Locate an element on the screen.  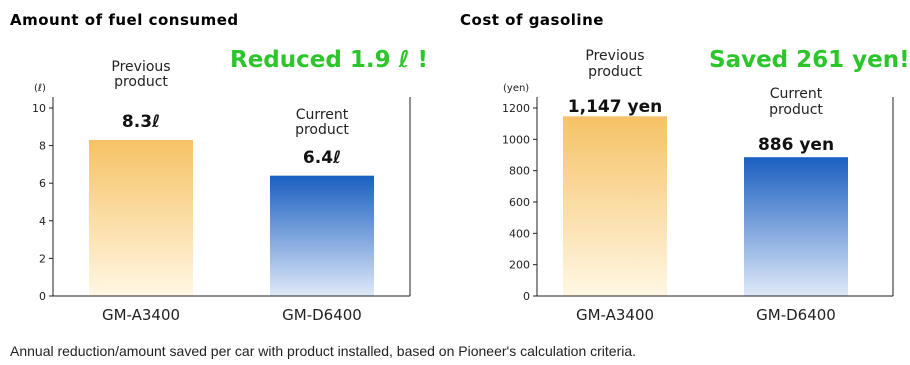
y-tick-label: 200 is located at coordinates (519, 265).